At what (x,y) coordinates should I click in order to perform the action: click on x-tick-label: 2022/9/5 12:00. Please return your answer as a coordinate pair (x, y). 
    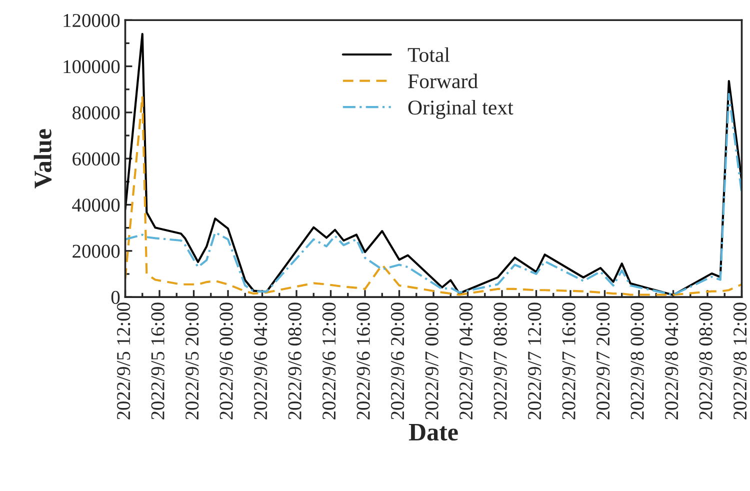
    Looking at the image, I should click on (123, 361).